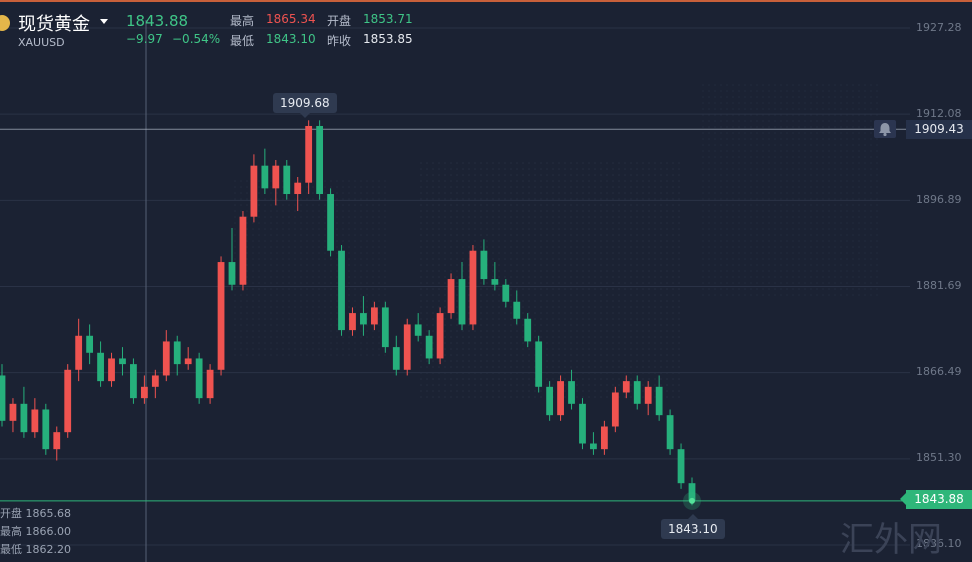 The image size is (972, 562). Describe the element at coordinates (939, 199) in the screenshot. I see `y-tick: 1896.89` at that location.